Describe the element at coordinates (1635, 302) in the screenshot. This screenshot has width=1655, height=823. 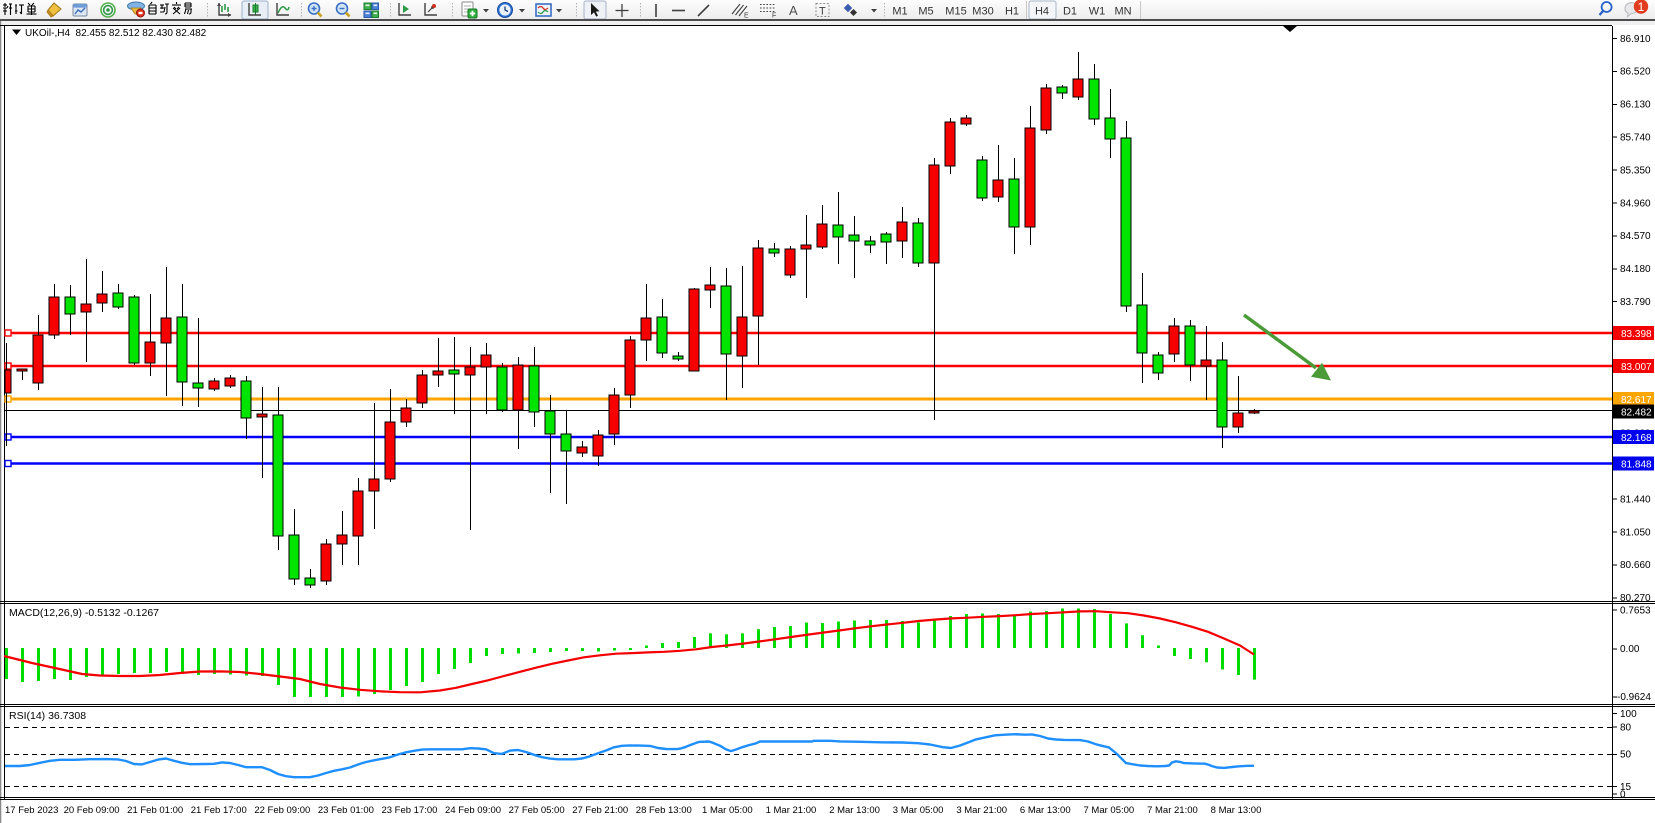
I see `svg-text: 83.790` at that location.